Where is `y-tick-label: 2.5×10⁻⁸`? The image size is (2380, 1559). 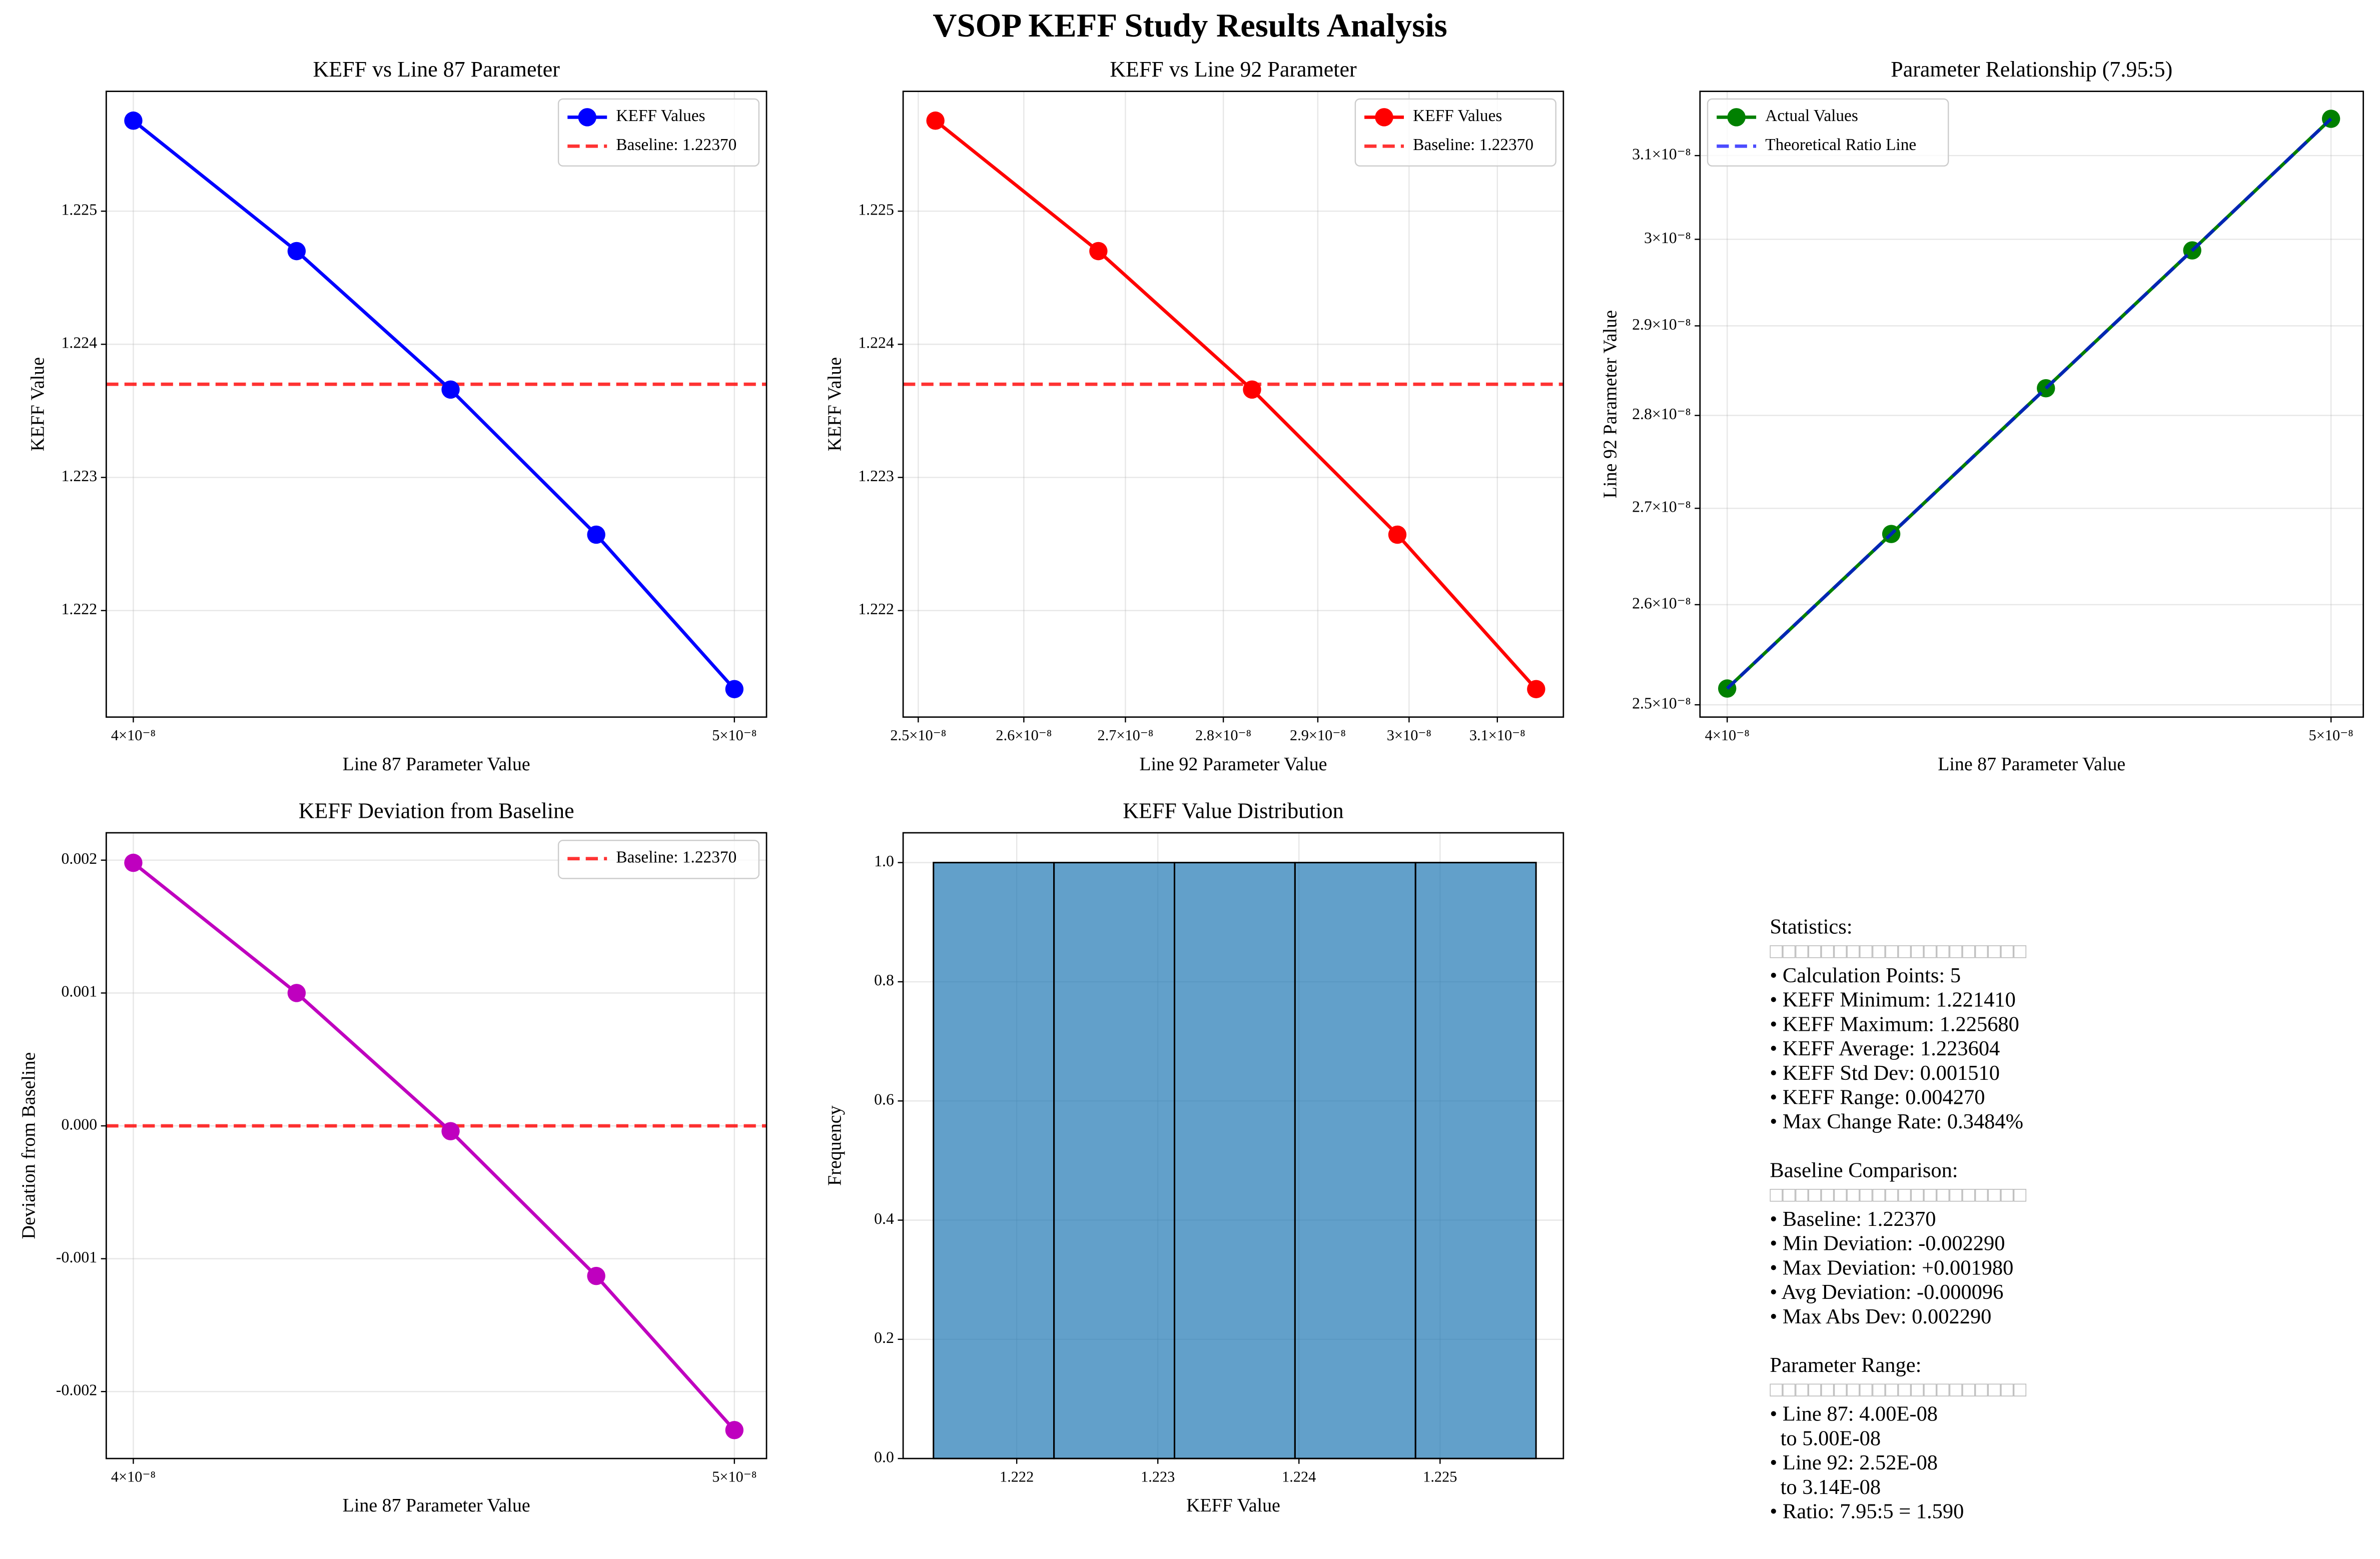 y-tick-label: 2.5×10⁻⁸ is located at coordinates (1661, 703).